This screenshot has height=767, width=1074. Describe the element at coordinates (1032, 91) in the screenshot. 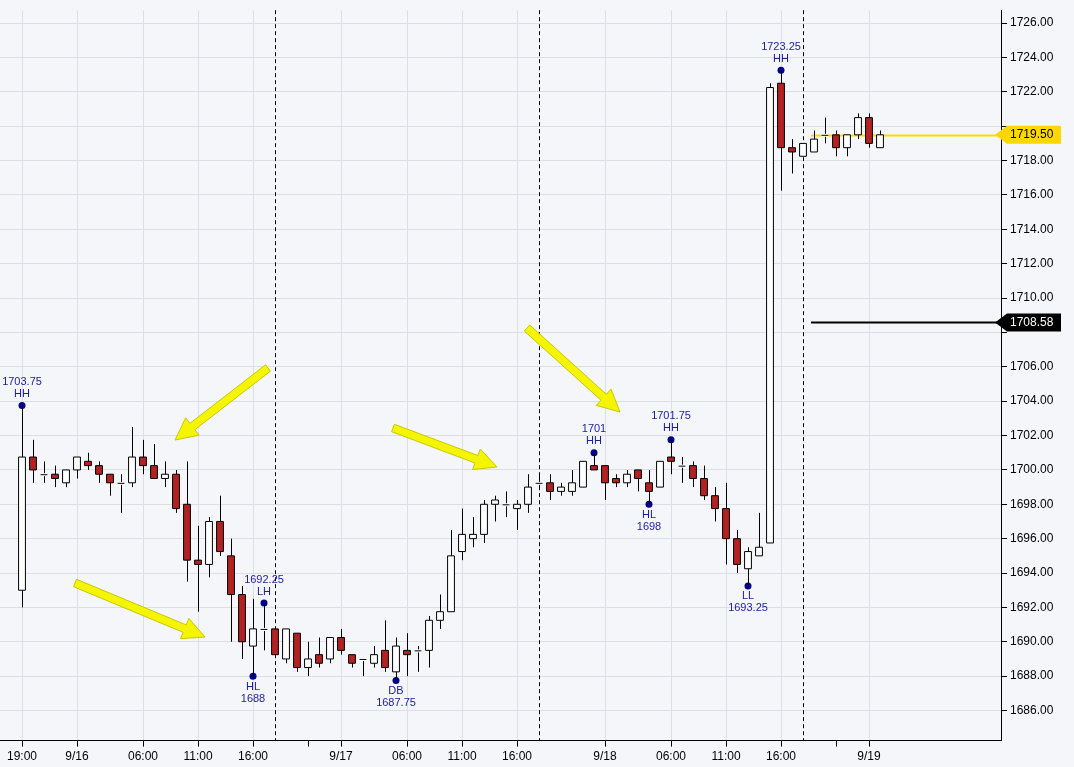

I see `y-tick-label: 1722.00` at that location.